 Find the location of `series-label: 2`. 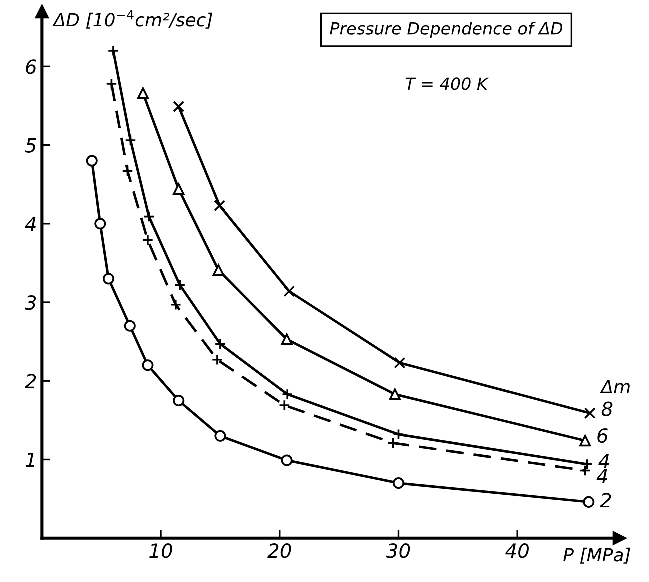

series-label: 2 is located at coordinates (606, 500).